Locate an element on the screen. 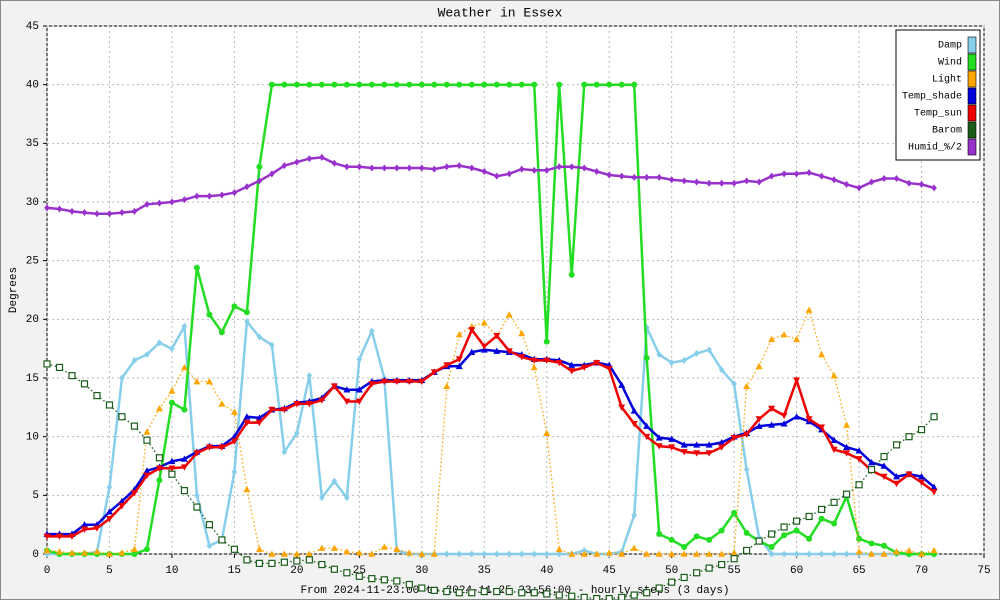 This screenshot has width=1000, height=600. x-tick-label: 70 is located at coordinates (921, 571).